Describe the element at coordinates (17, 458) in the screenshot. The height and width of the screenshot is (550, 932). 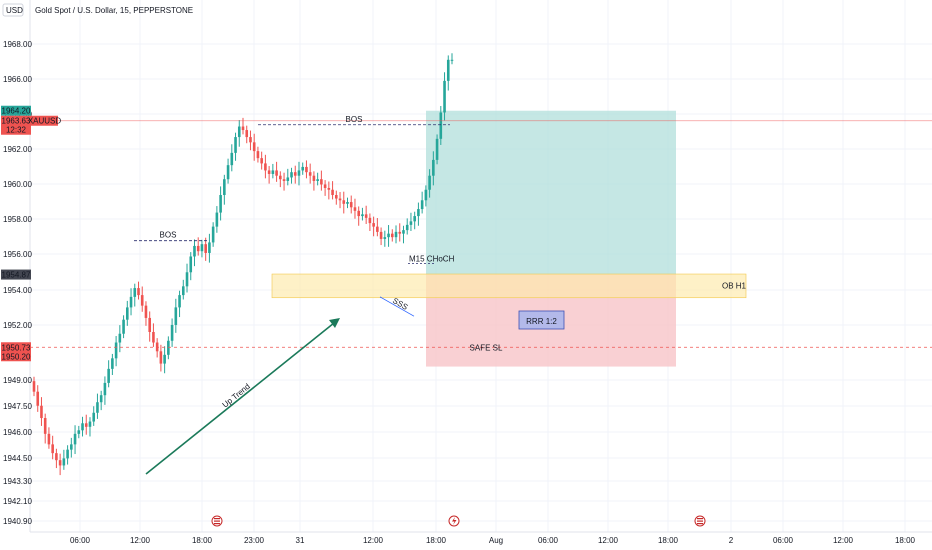
I see `price-tick-label: 1944.50` at that location.